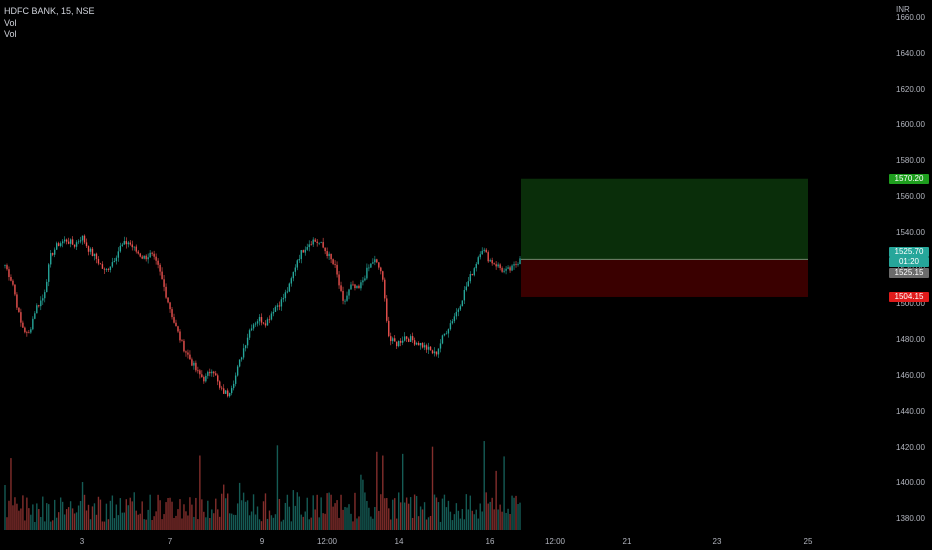 This screenshot has height=550, width=932. I want to click on symbol-title: HDFC BANK, 15, NSE, so click(49, 11).